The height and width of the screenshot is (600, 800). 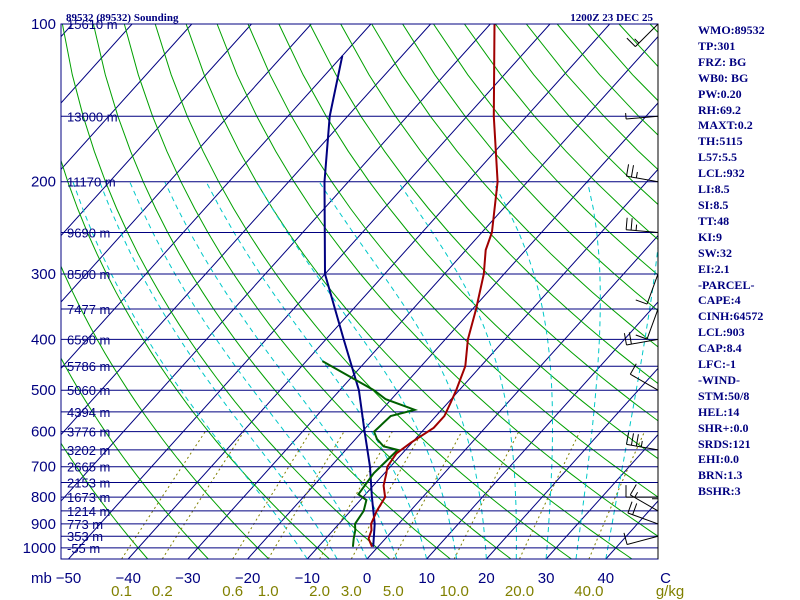 What do you see at coordinates (720, 93) in the screenshot?
I see `stat-item: PW:0.20` at bounding box center [720, 93].